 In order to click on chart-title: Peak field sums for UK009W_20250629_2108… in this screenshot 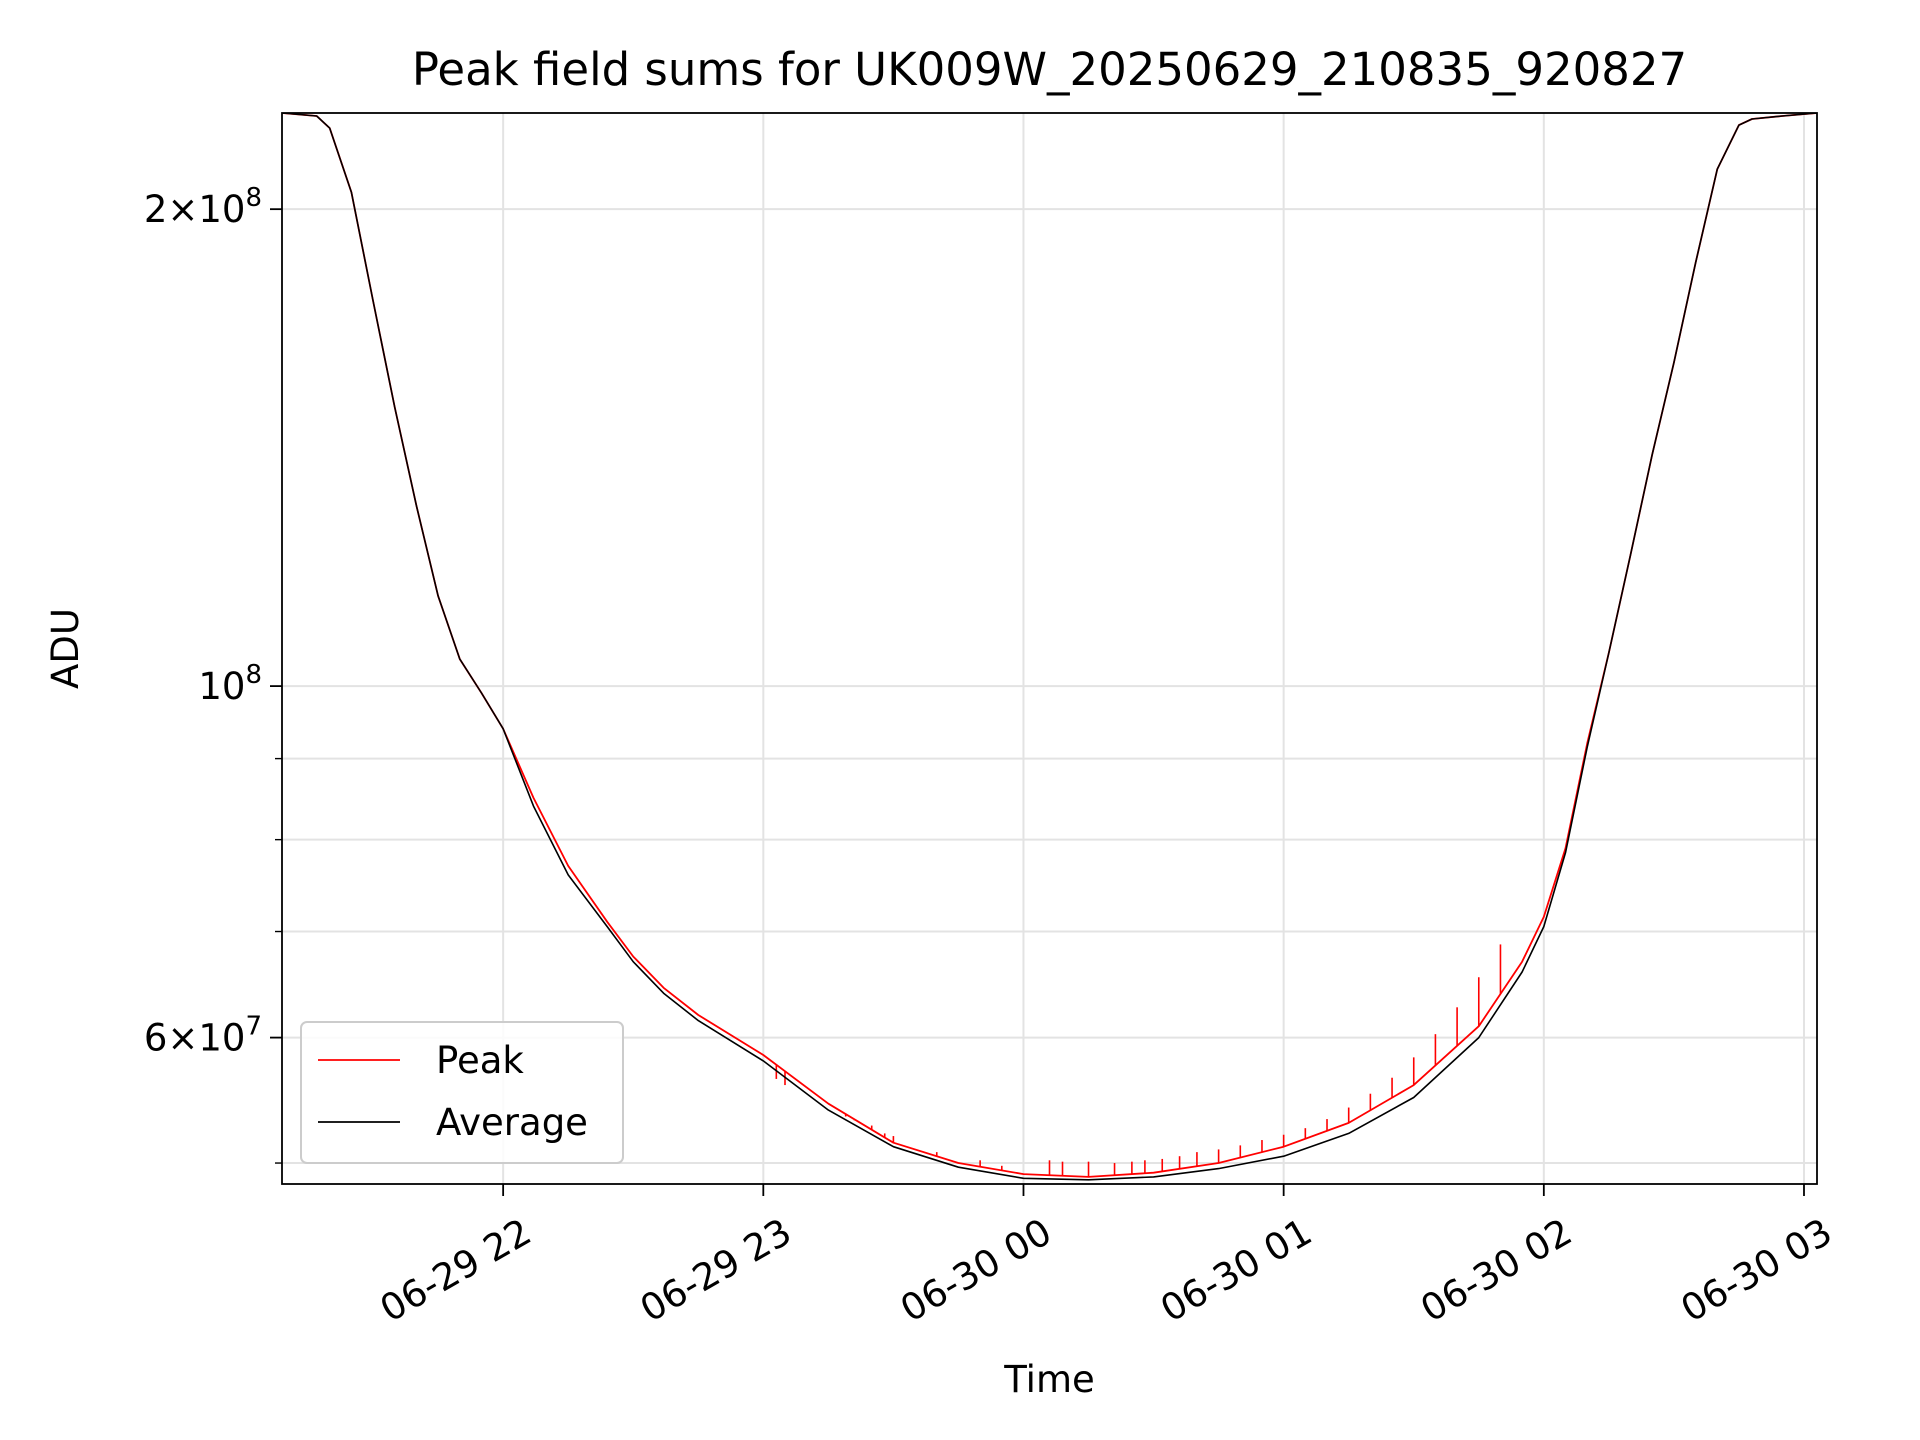, I will do `click(1049, 69)`.